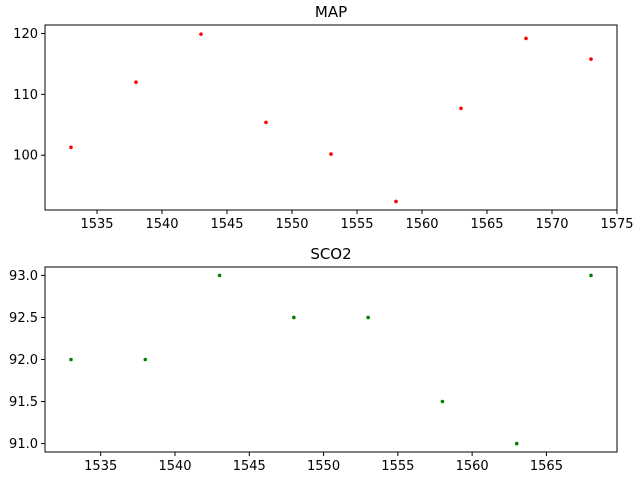  I want to click on map-x-tick-label: 1540, so click(161, 224).